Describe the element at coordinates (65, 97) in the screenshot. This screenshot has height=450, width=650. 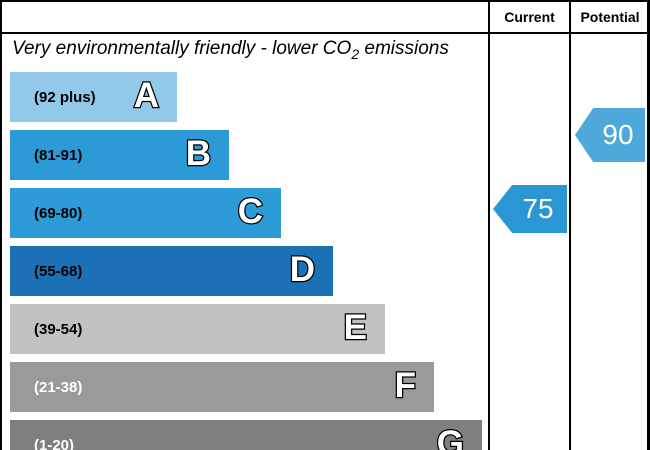
I see `band-range-label: (92 plus)` at that location.